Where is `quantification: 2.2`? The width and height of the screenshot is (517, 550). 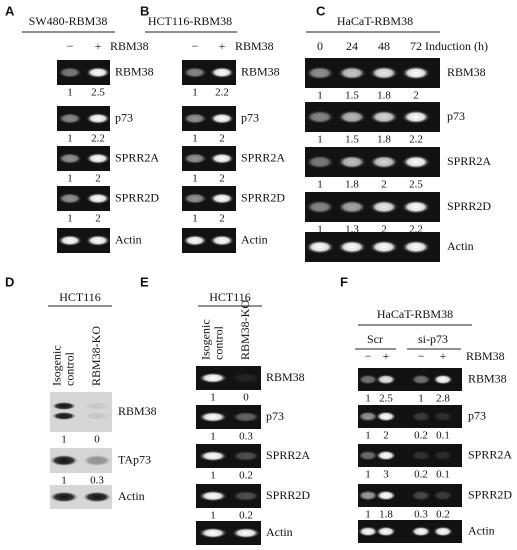 quantification: 2.2 is located at coordinates (98, 139).